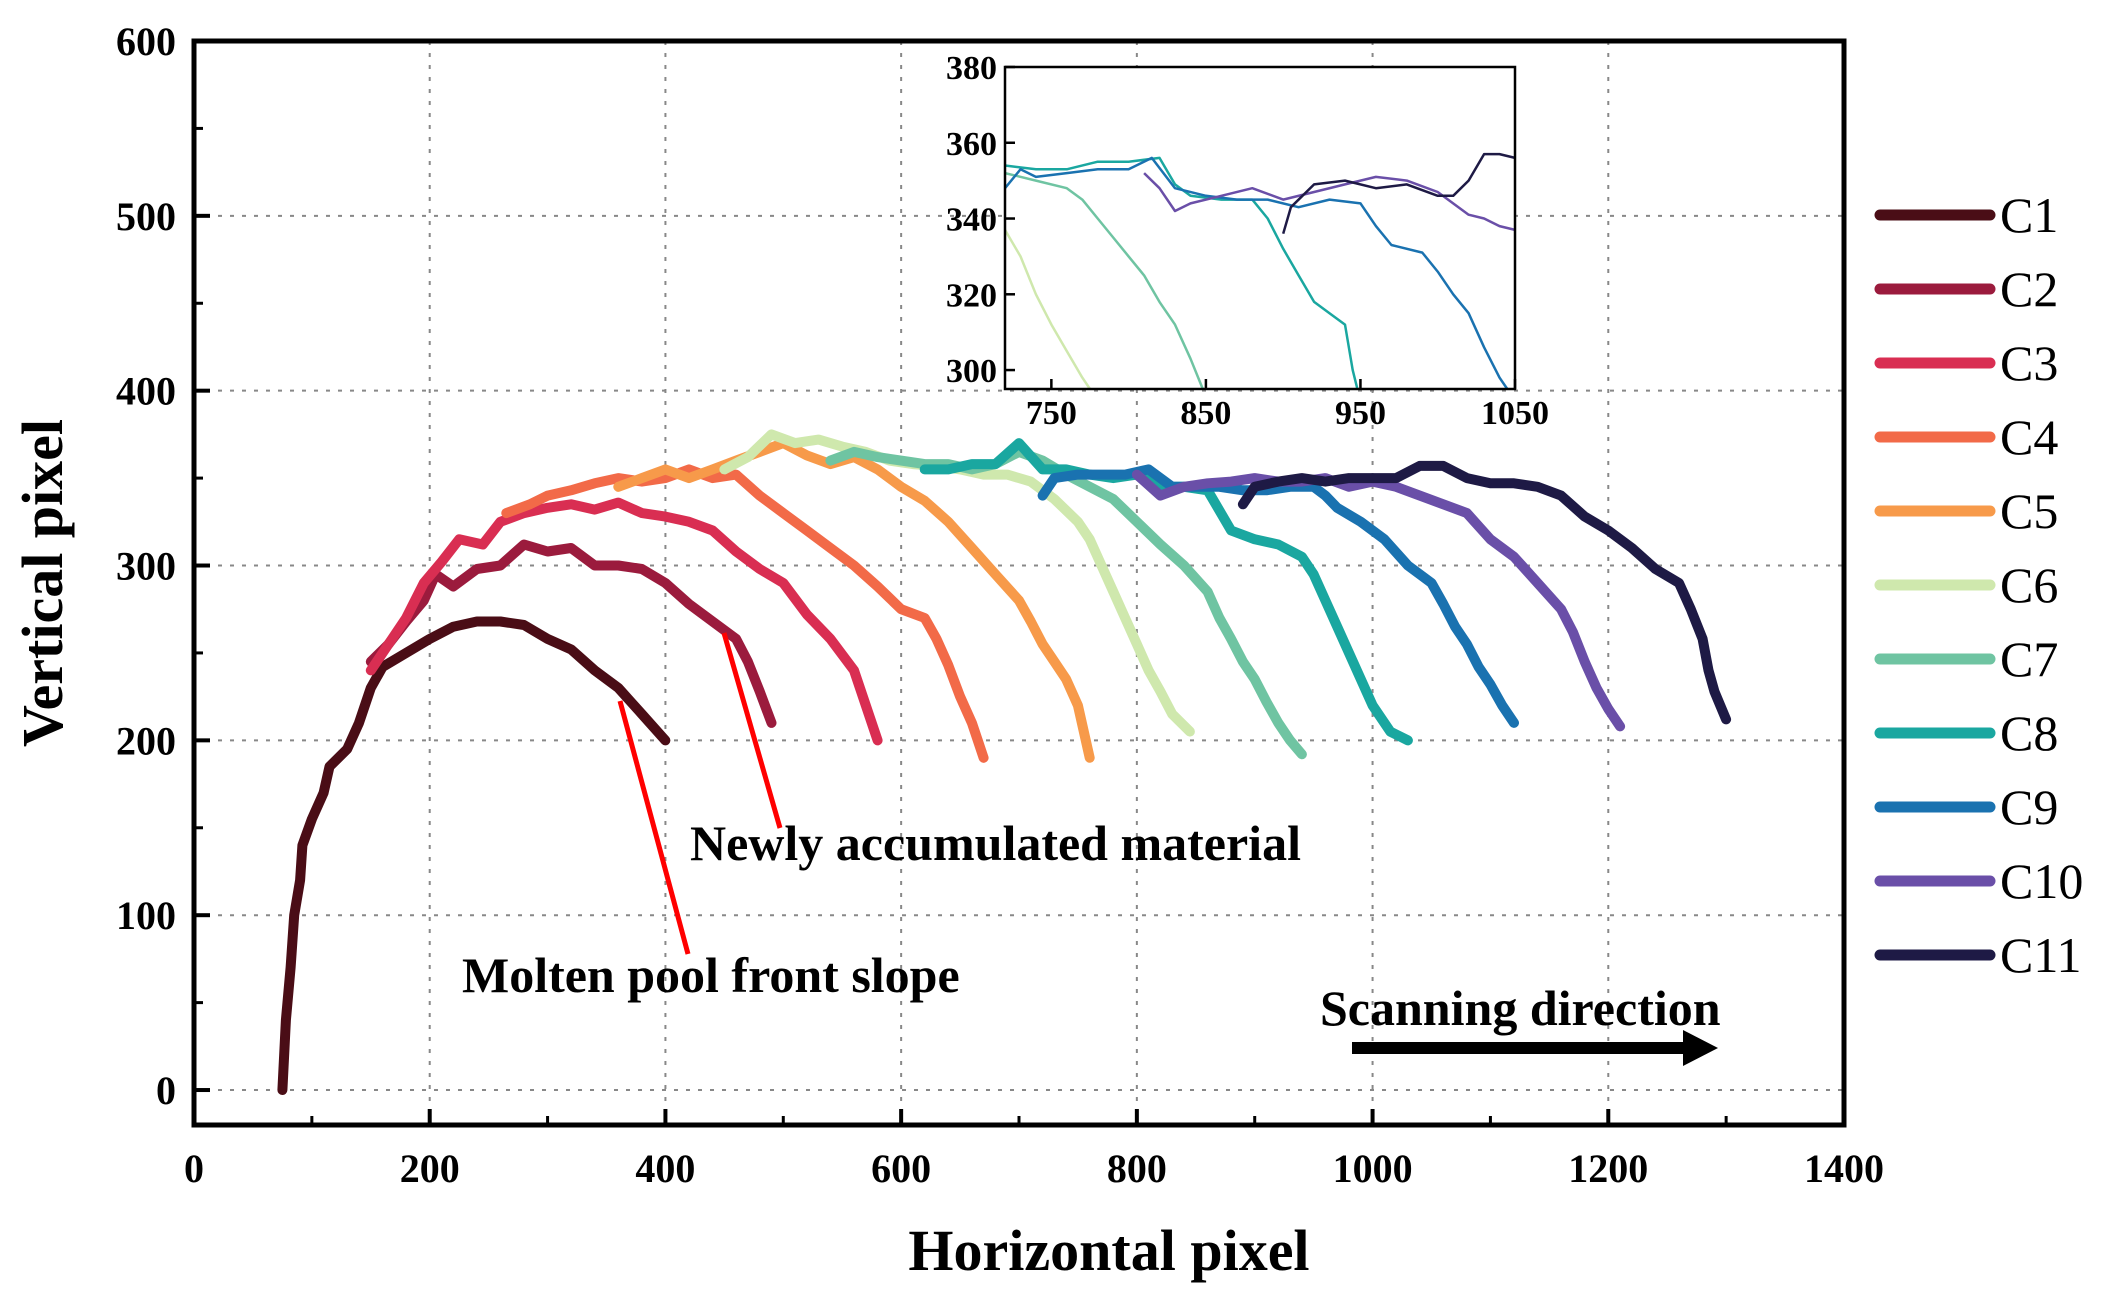 This screenshot has width=2113, height=1313. I want to click on inset-series-line-c11, so click(1398, 193).